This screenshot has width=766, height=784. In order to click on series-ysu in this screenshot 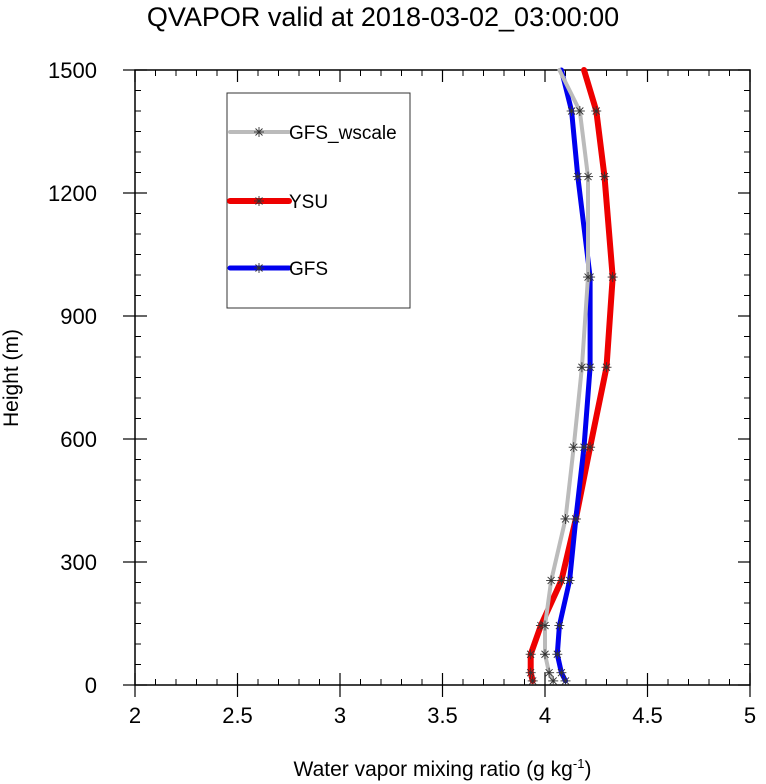, I will do `click(571, 376)`.